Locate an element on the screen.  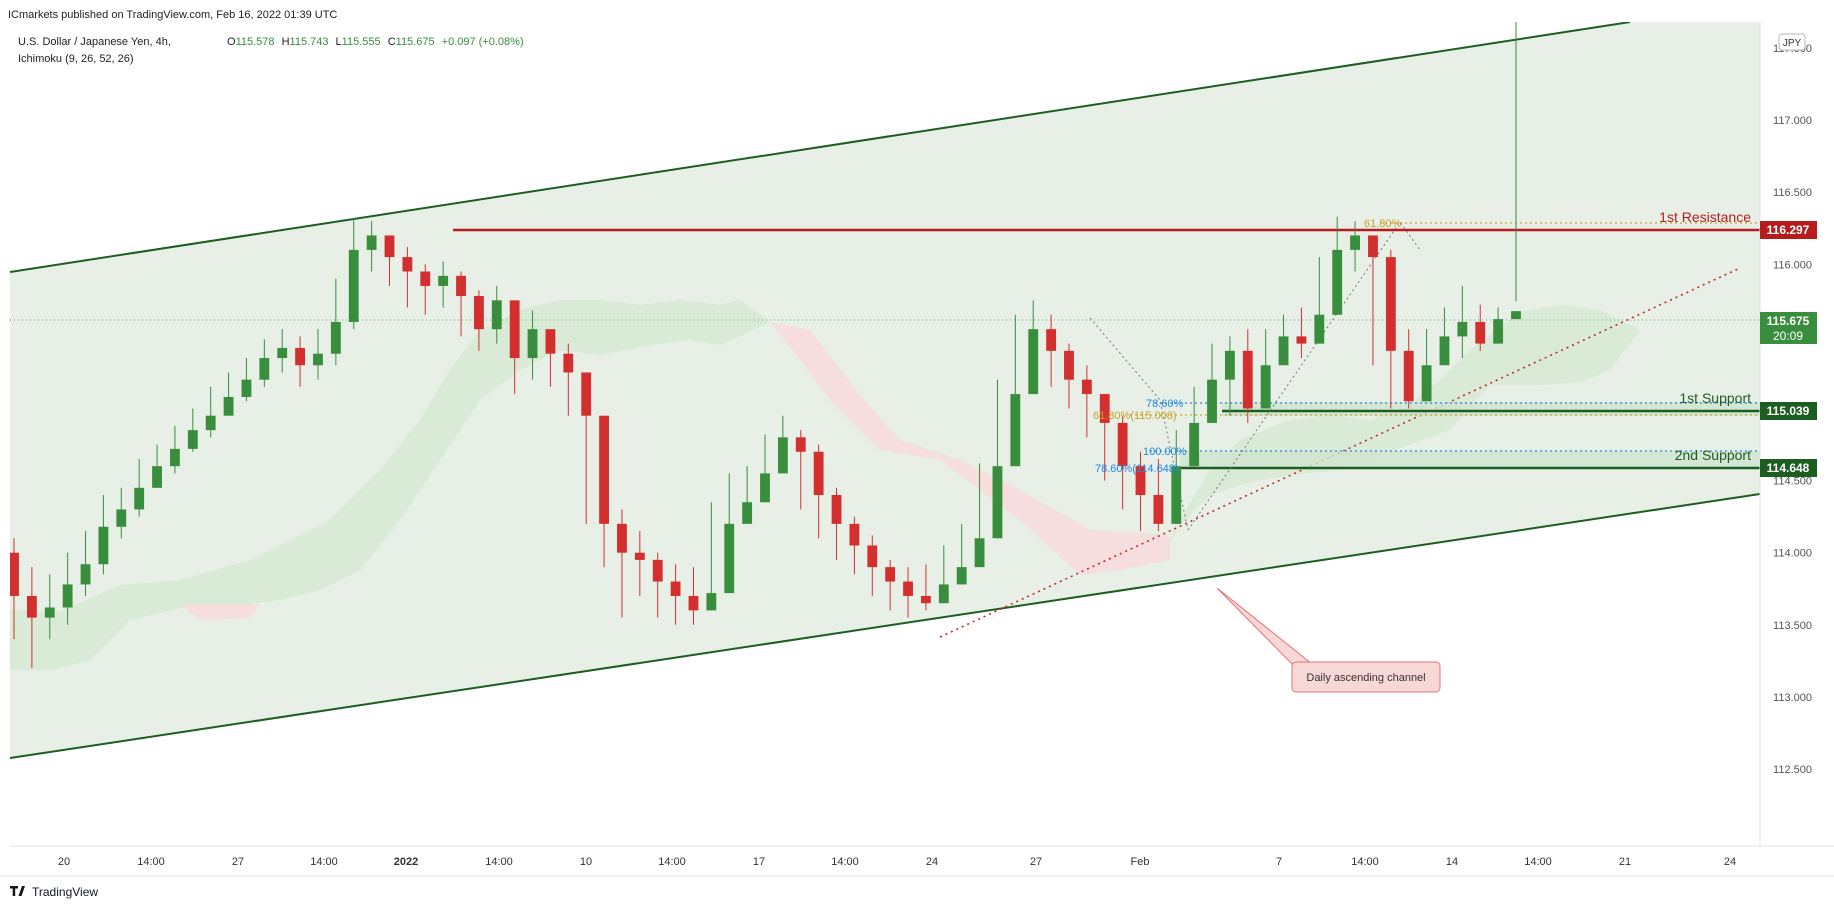
ohlc-high-label: H is located at coordinates (286, 42).